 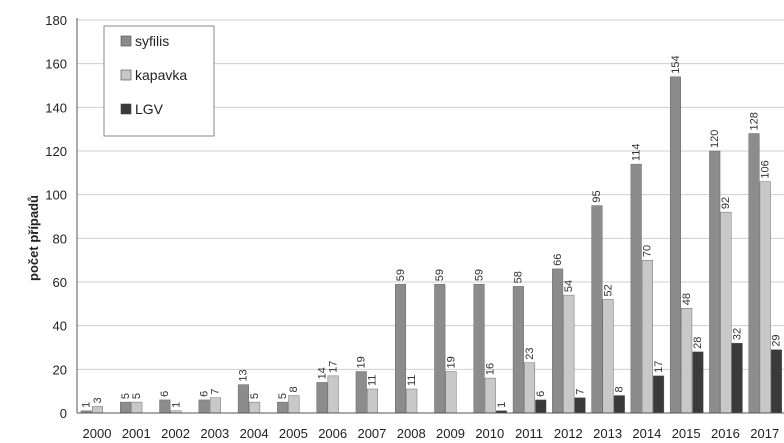 I want to click on data-label-kapavka-2009: 19, so click(x=451, y=362).